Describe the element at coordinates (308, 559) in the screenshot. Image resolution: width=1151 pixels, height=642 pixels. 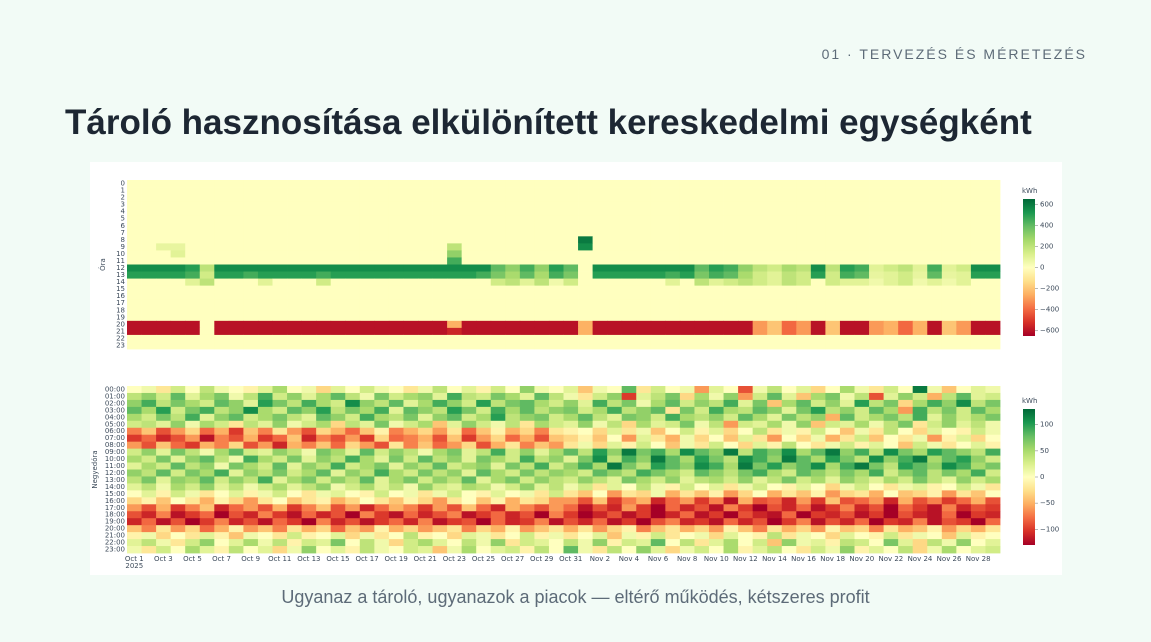
I see `x-tick-label: Oct 13` at that location.